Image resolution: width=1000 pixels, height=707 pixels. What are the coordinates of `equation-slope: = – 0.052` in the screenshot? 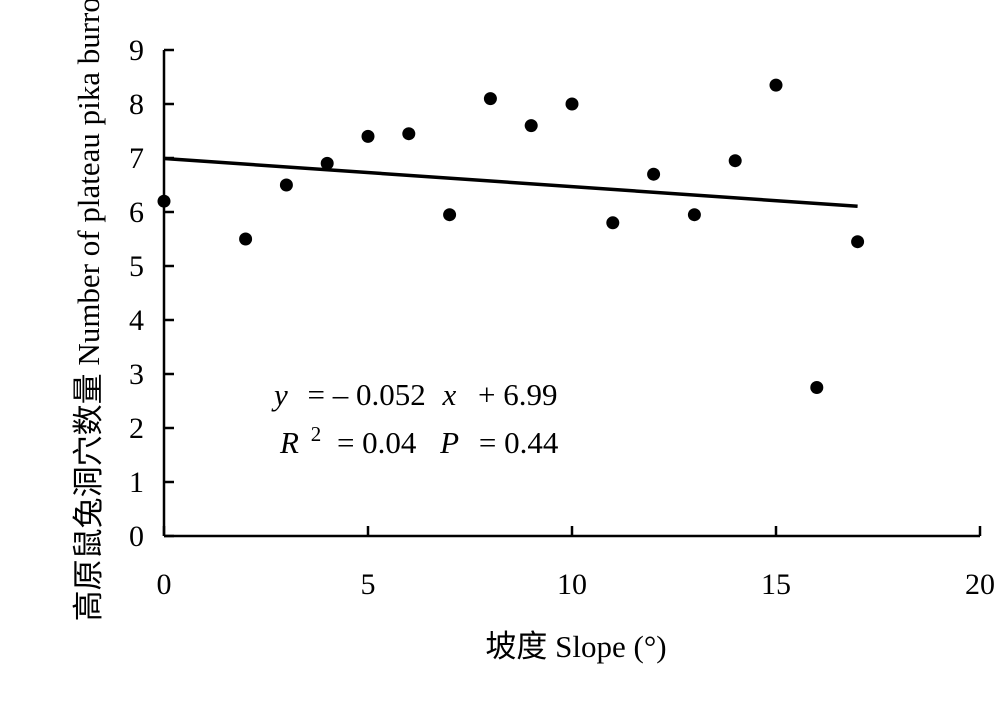 It's located at (367, 394).